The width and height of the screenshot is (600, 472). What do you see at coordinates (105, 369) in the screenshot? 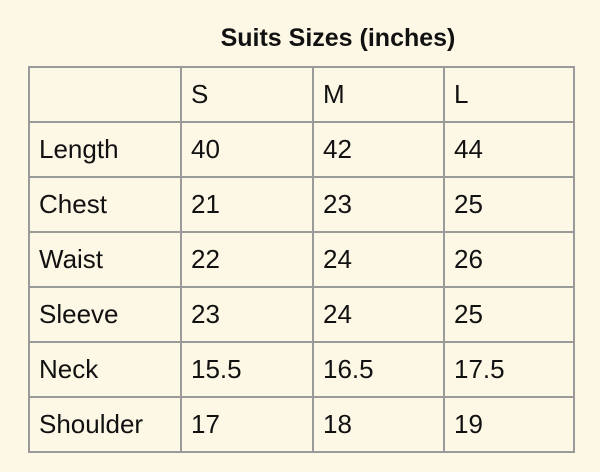
I see `row-label: Neck` at bounding box center [105, 369].